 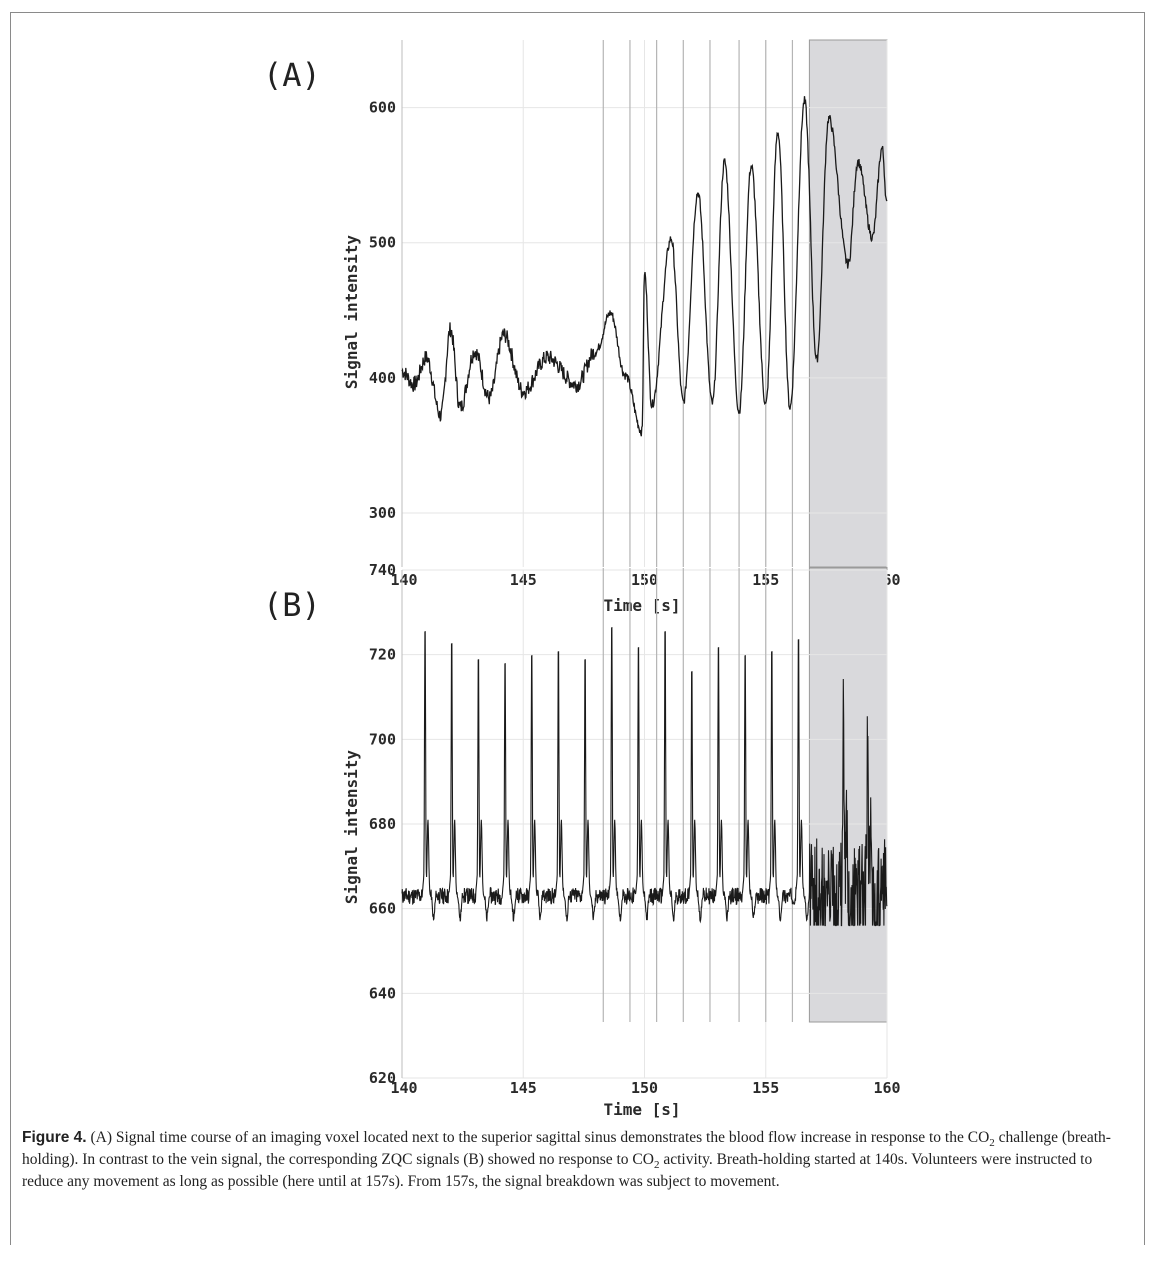 I want to click on panel-b-marker-lines, so click(x=698, y=795).